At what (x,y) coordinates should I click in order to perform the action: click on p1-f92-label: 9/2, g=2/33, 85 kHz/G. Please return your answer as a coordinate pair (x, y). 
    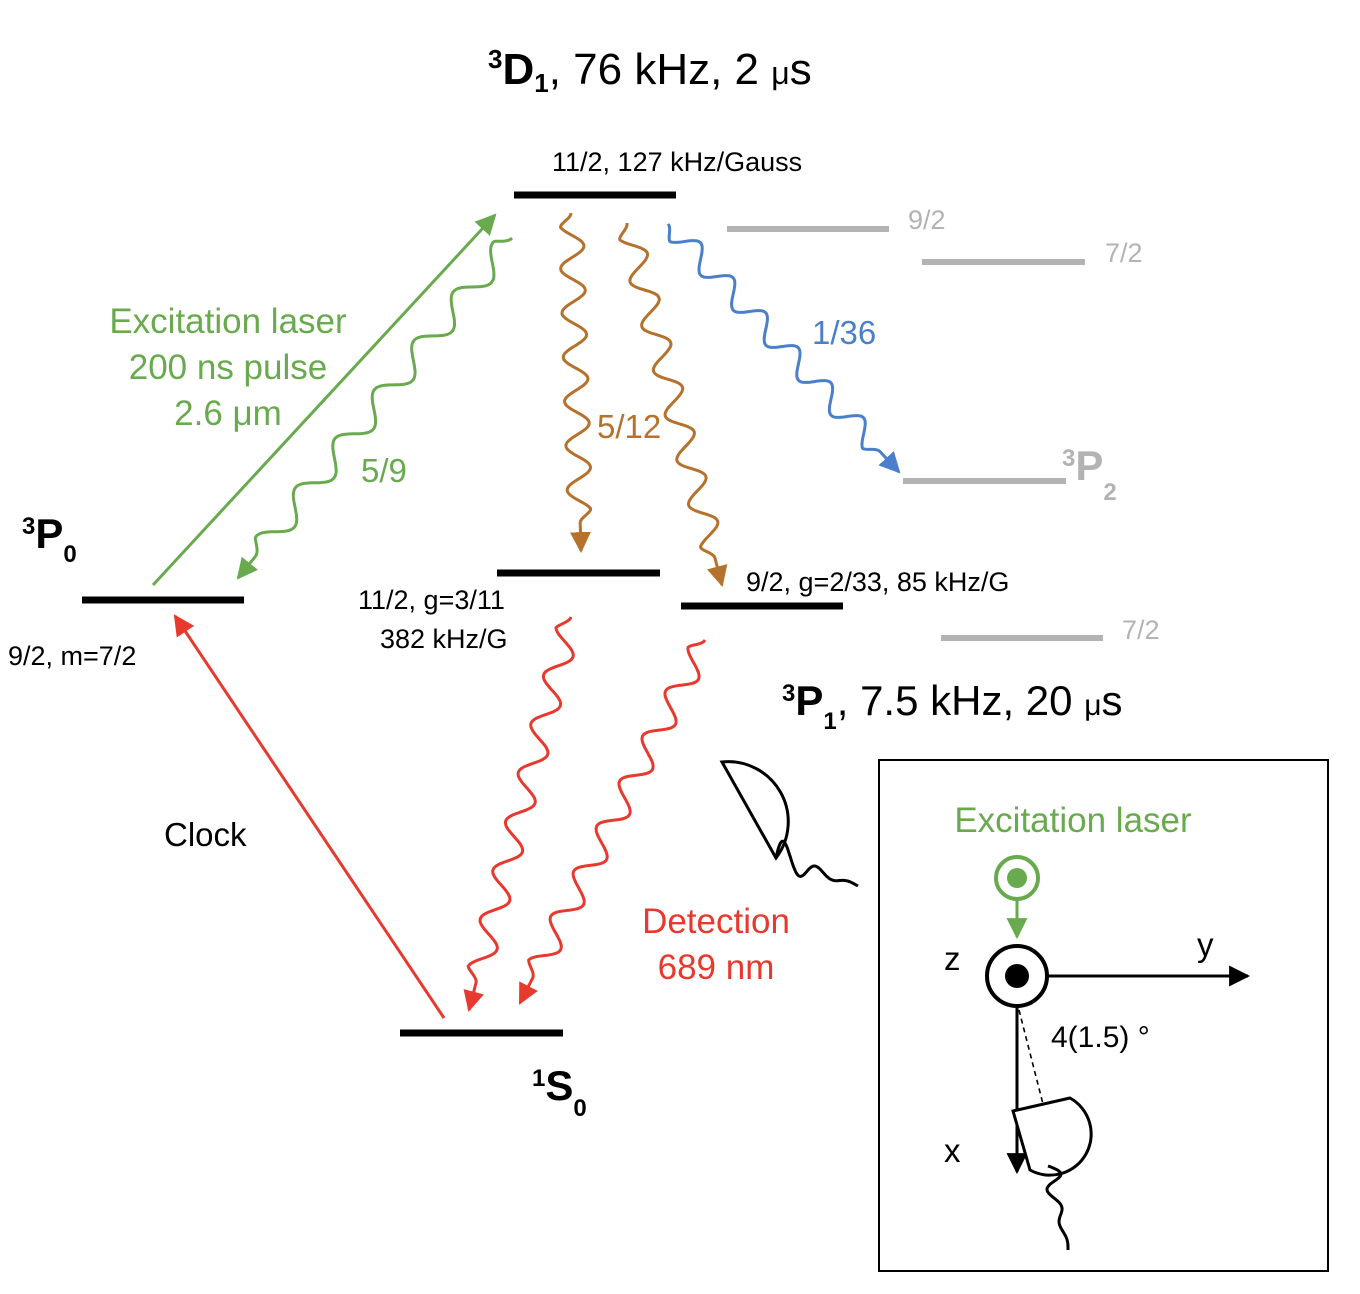
    Looking at the image, I should click on (877, 582).